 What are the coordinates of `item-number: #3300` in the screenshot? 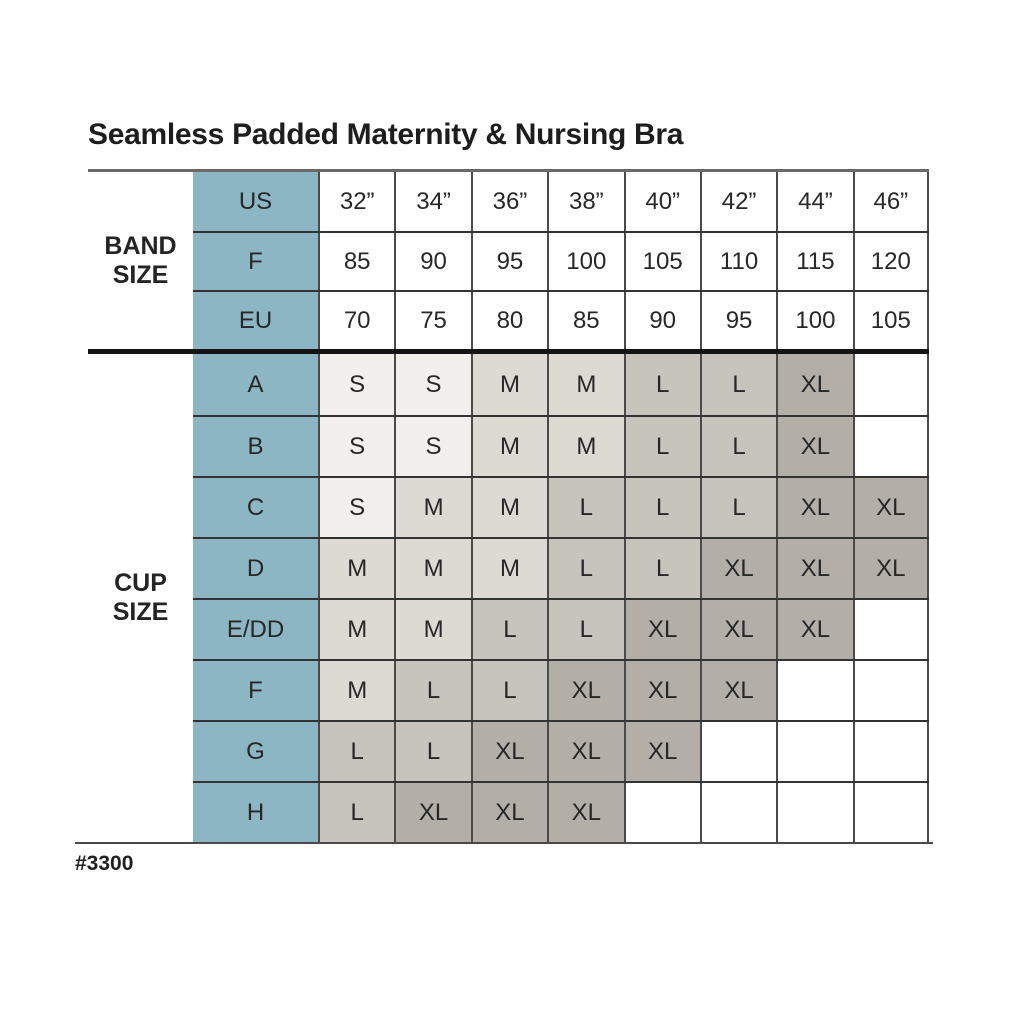 It's located at (104, 863).